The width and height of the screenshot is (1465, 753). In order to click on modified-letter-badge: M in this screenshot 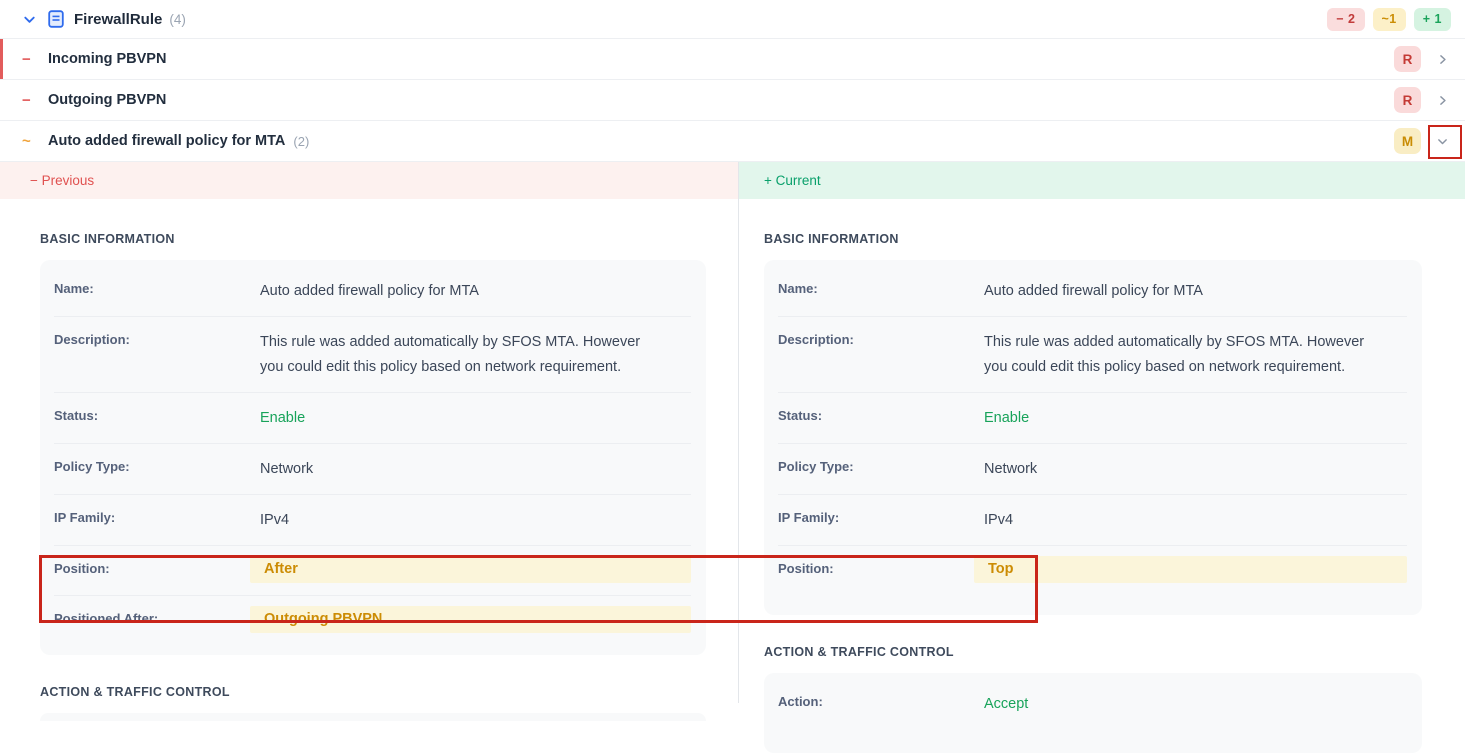, I will do `click(1407, 141)`.